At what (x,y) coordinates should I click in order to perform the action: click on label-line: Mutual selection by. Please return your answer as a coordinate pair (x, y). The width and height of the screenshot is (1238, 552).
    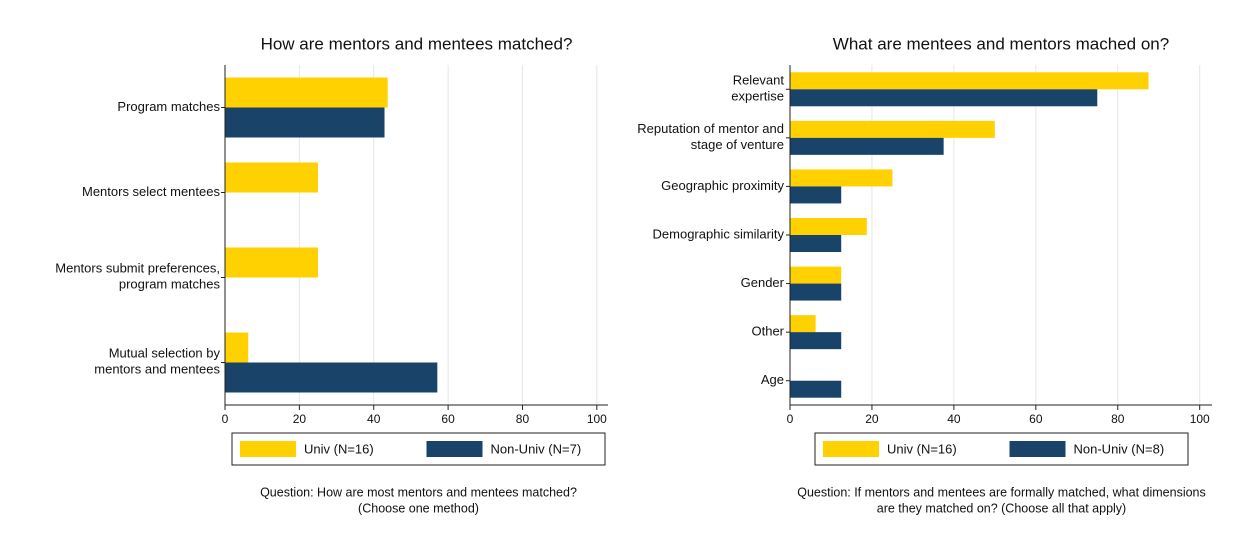
    Looking at the image, I should click on (165, 353).